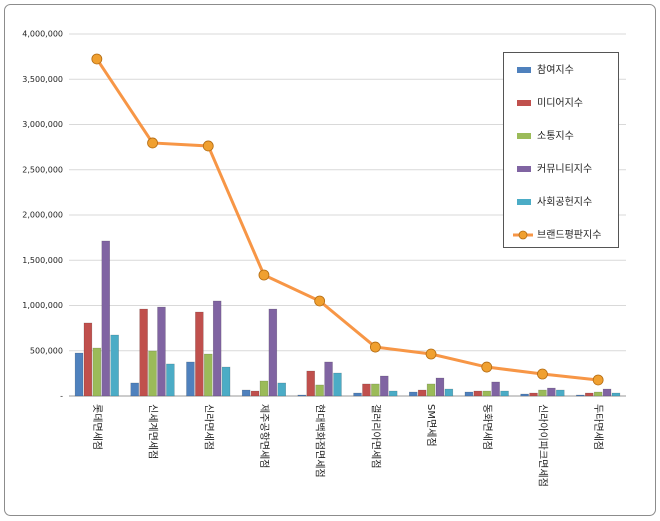  Describe the element at coordinates (61, 396) in the screenshot. I see `y-tick-label: -` at that location.